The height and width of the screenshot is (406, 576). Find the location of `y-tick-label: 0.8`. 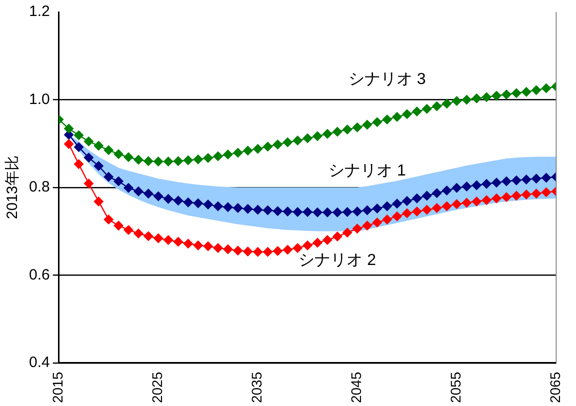

y-tick-label: 0.8 is located at coordinates (39, 187).